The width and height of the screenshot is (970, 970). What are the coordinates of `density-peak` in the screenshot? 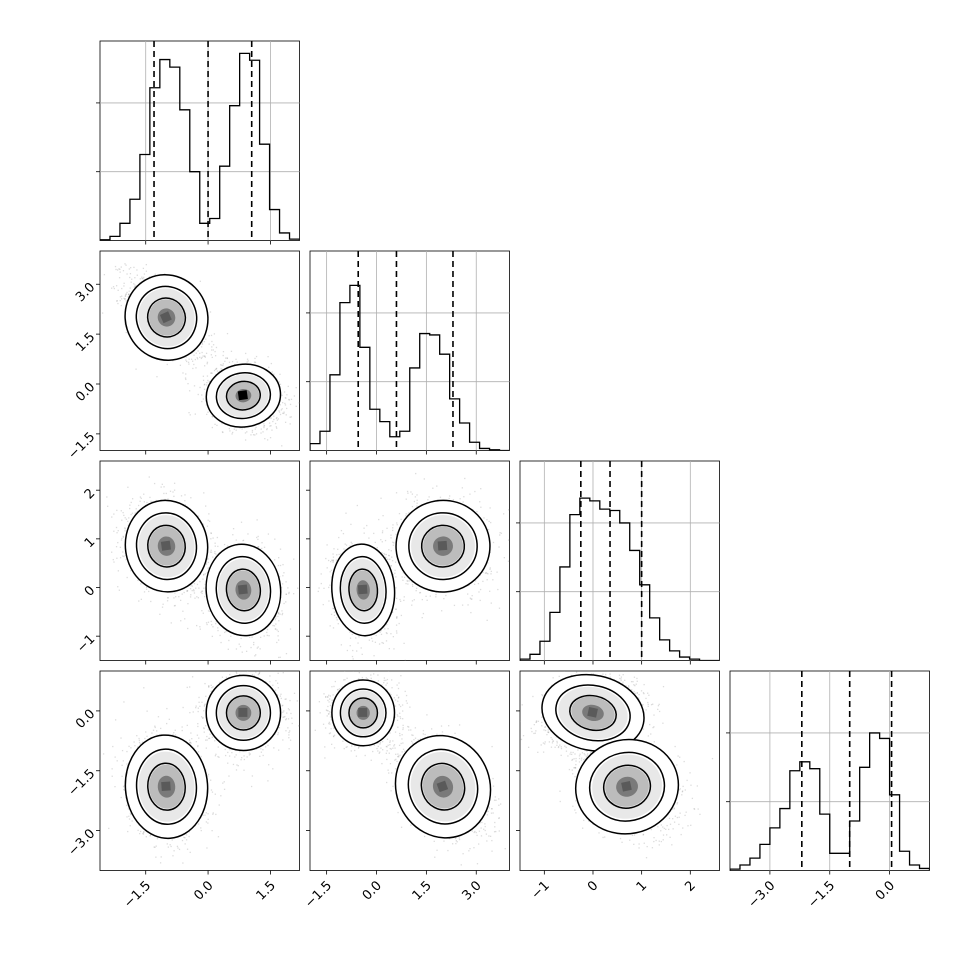 It's located at (242, 395).